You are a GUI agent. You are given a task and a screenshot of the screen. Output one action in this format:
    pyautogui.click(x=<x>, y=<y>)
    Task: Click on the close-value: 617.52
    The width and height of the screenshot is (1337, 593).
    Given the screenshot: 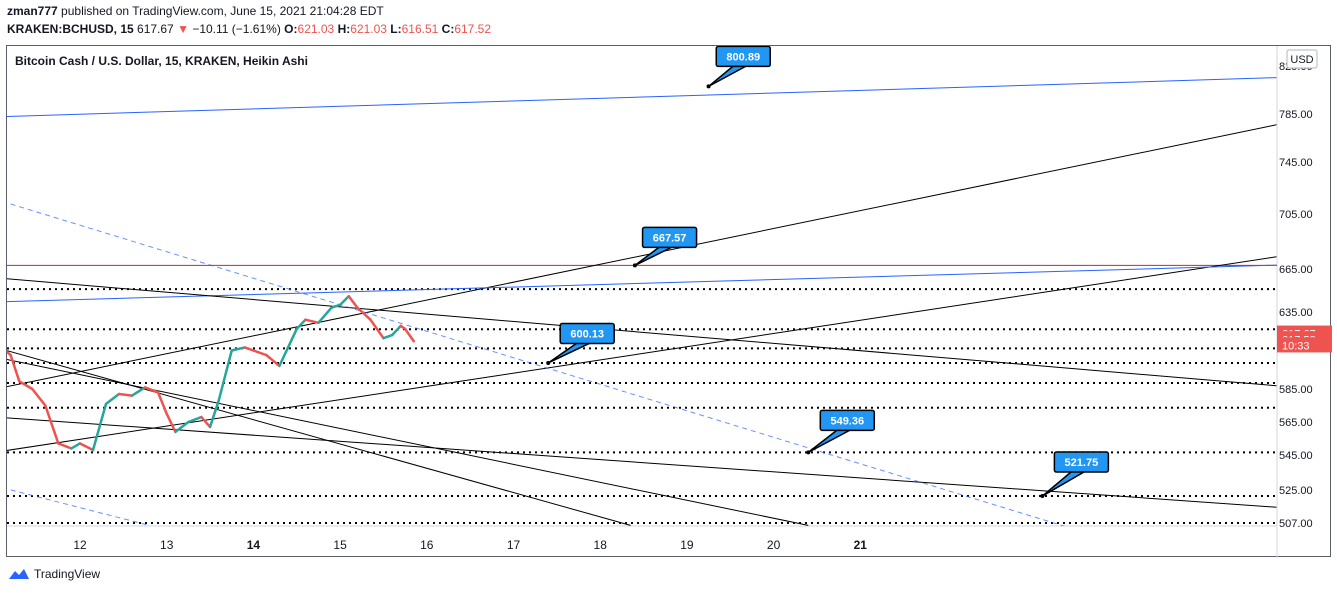 What is the action you would take?
    pyautogui.click(x=473, y=29)
    